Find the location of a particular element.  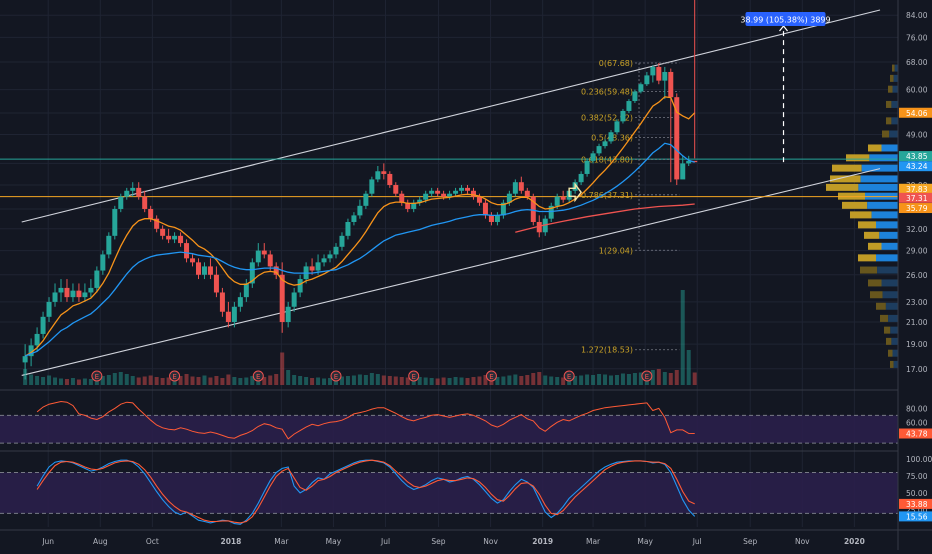

x-axis-tick-label: May is located at coordinates (645, 541).